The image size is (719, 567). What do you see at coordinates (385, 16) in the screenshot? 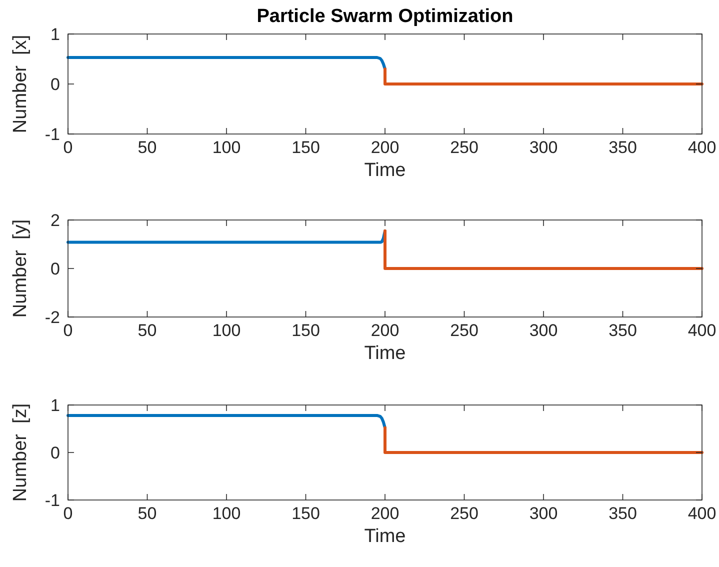
I see `chart-title: Particle Swarm Optimization` at bounding box center [385, 16].